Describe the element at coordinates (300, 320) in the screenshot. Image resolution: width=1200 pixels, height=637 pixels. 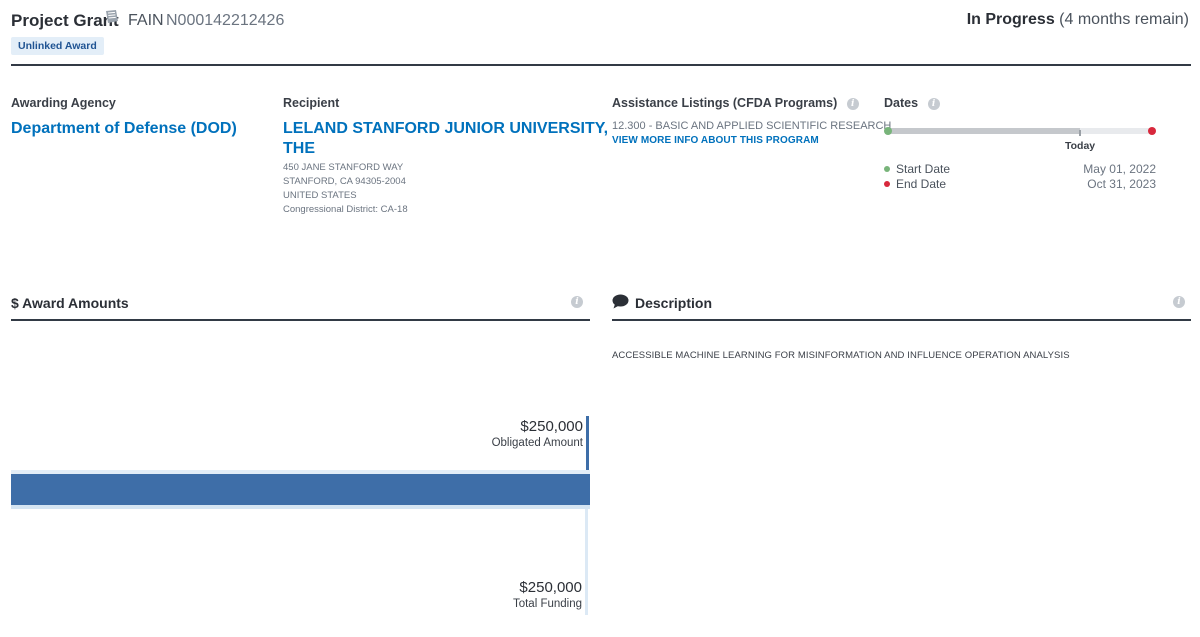
I see `award-amounts-divider` at that location.